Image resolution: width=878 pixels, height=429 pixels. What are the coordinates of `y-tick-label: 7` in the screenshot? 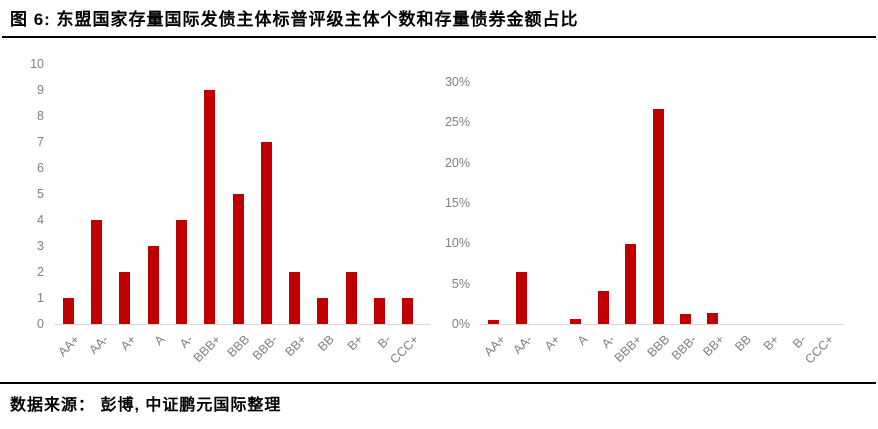 It's located at (40, 141).